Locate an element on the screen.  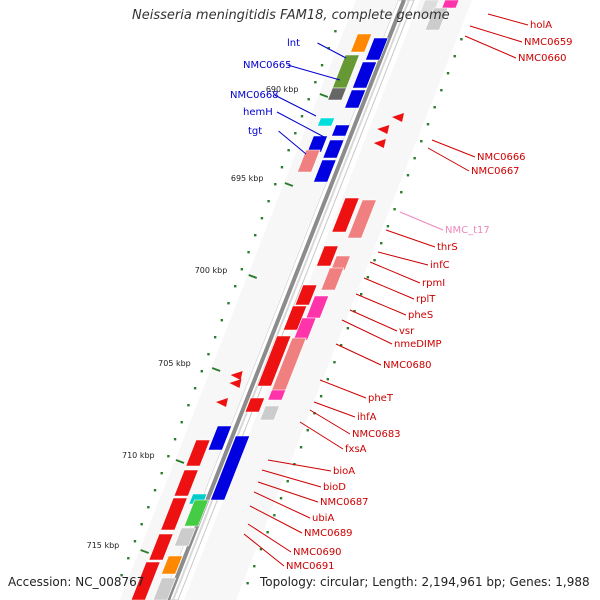
tick-label: 690 kbp is located at coordinates (282, 89).